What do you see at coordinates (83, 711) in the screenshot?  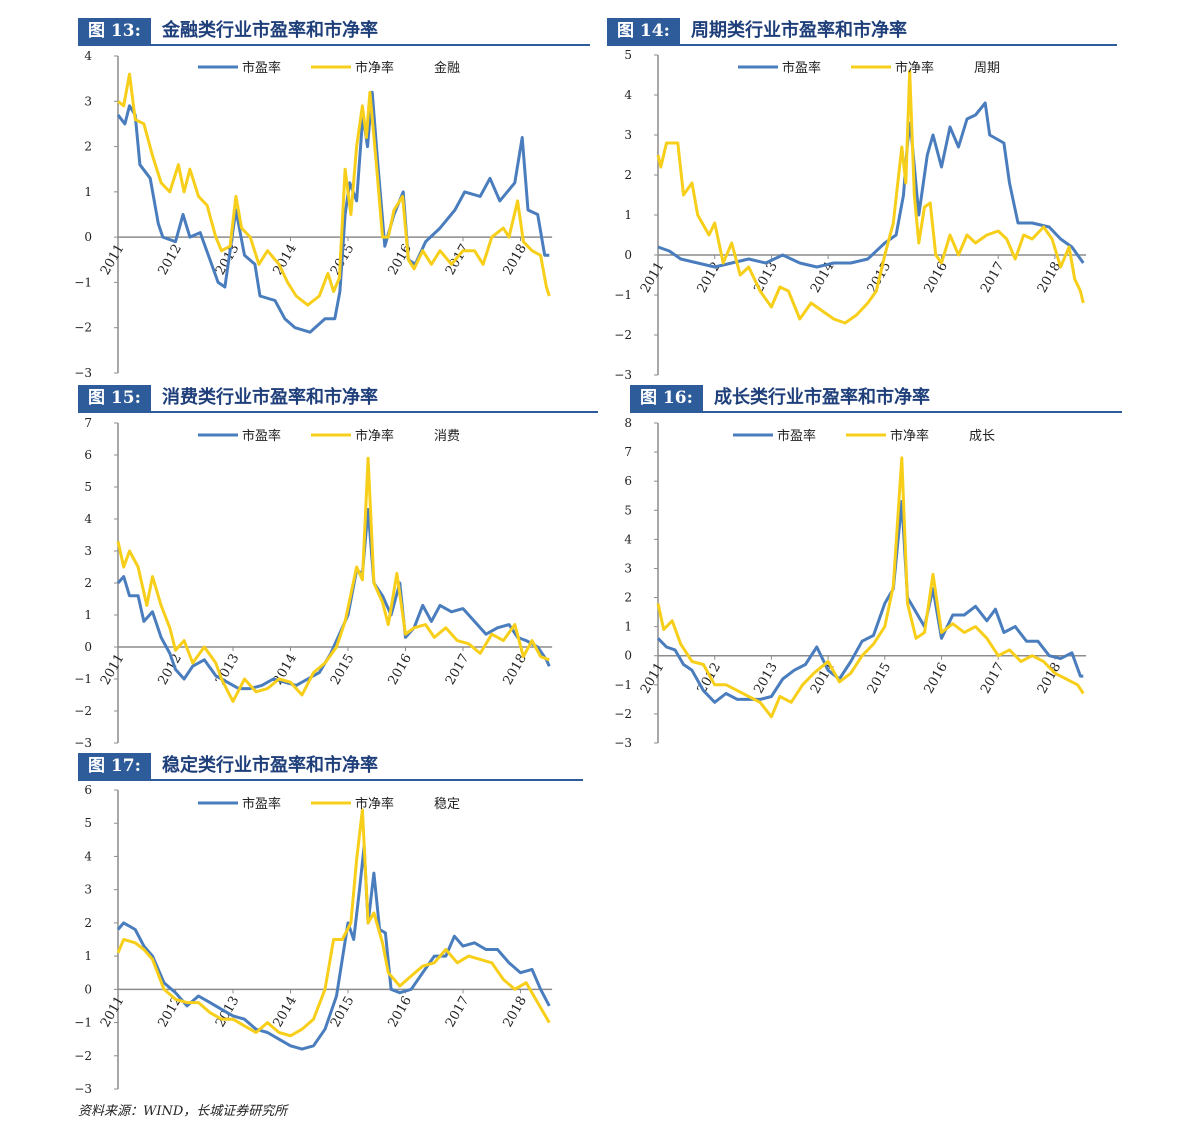 I see `y-tick-label: −2` at bounding box center [83, 711].